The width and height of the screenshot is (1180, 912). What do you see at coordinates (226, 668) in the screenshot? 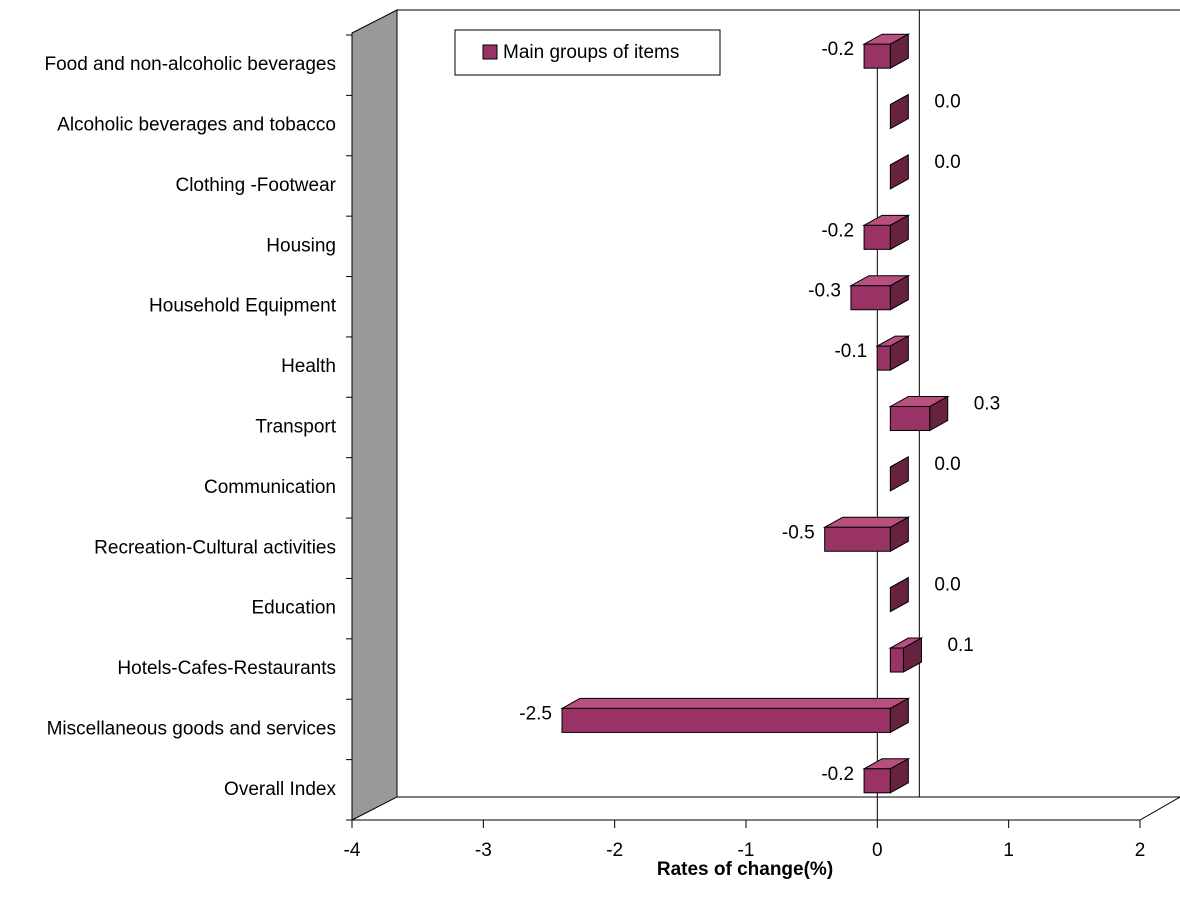
I see `y-tick-label: Hotels-Cafes-Restaurants` at bounding box center [226, 668].